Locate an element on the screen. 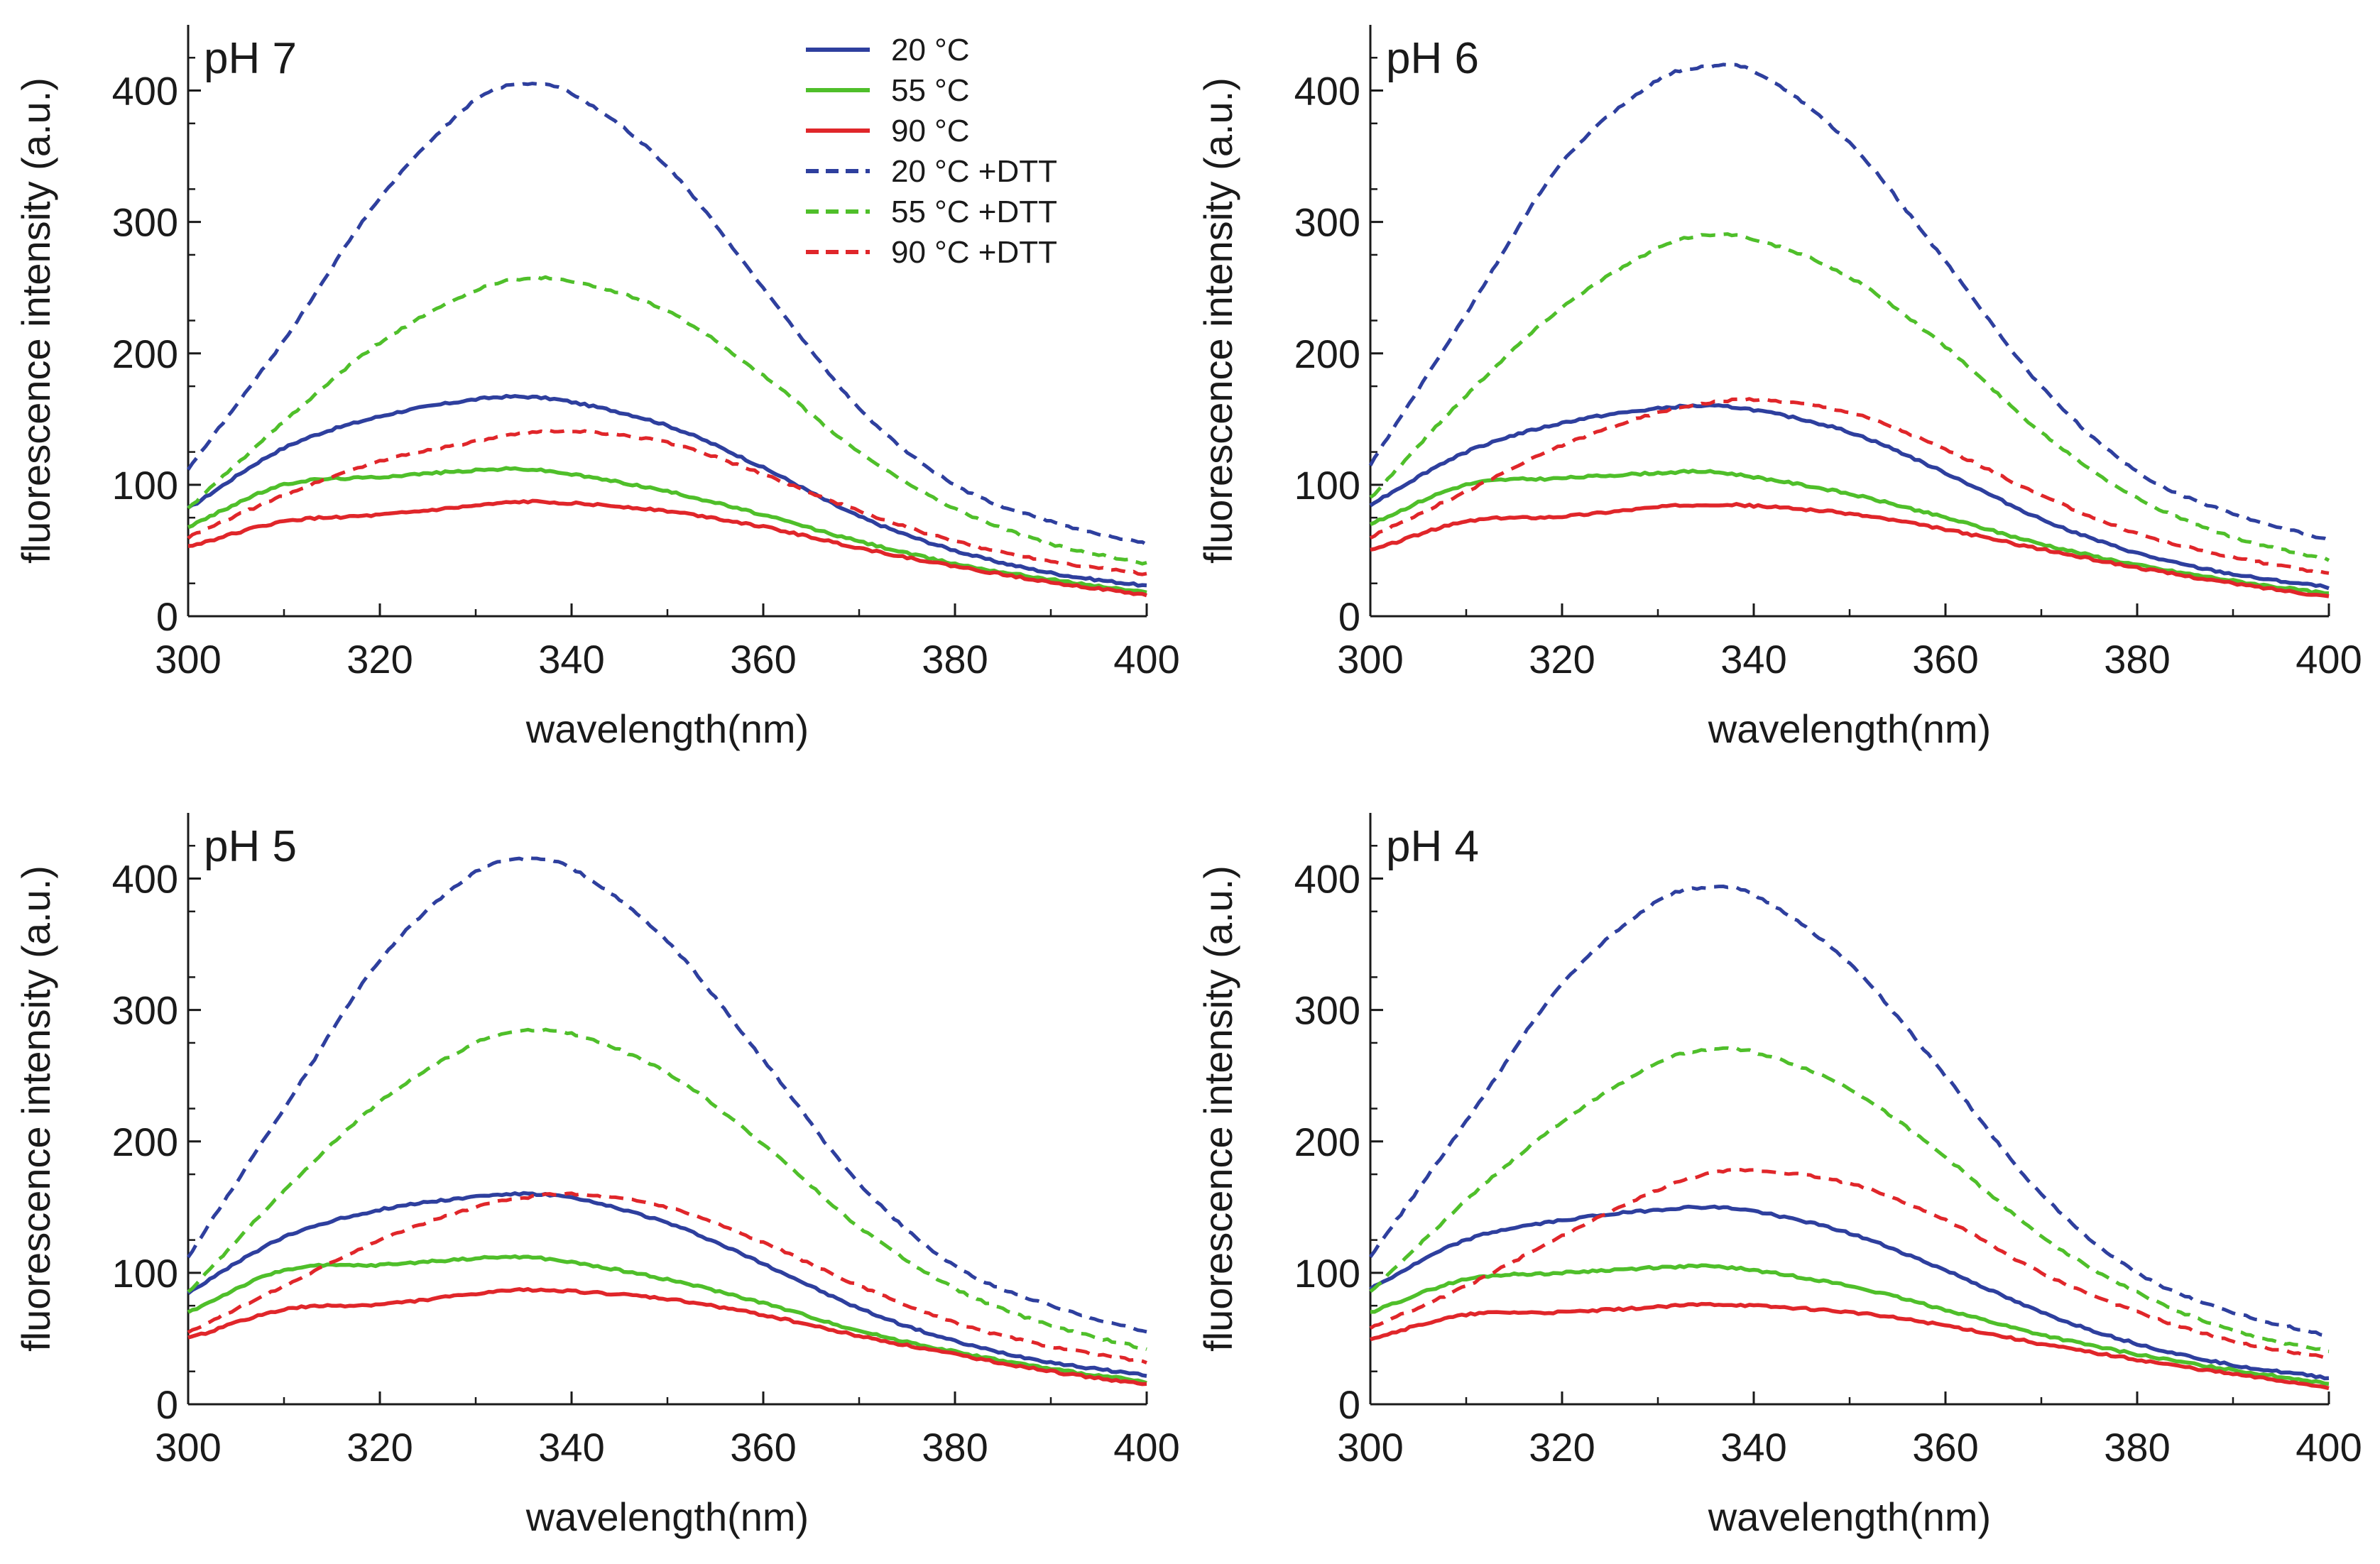 Image resolution: width=2380 pixels, height=1564 pixels. legend-label: 55 °C is located at coordinates (931, 90).